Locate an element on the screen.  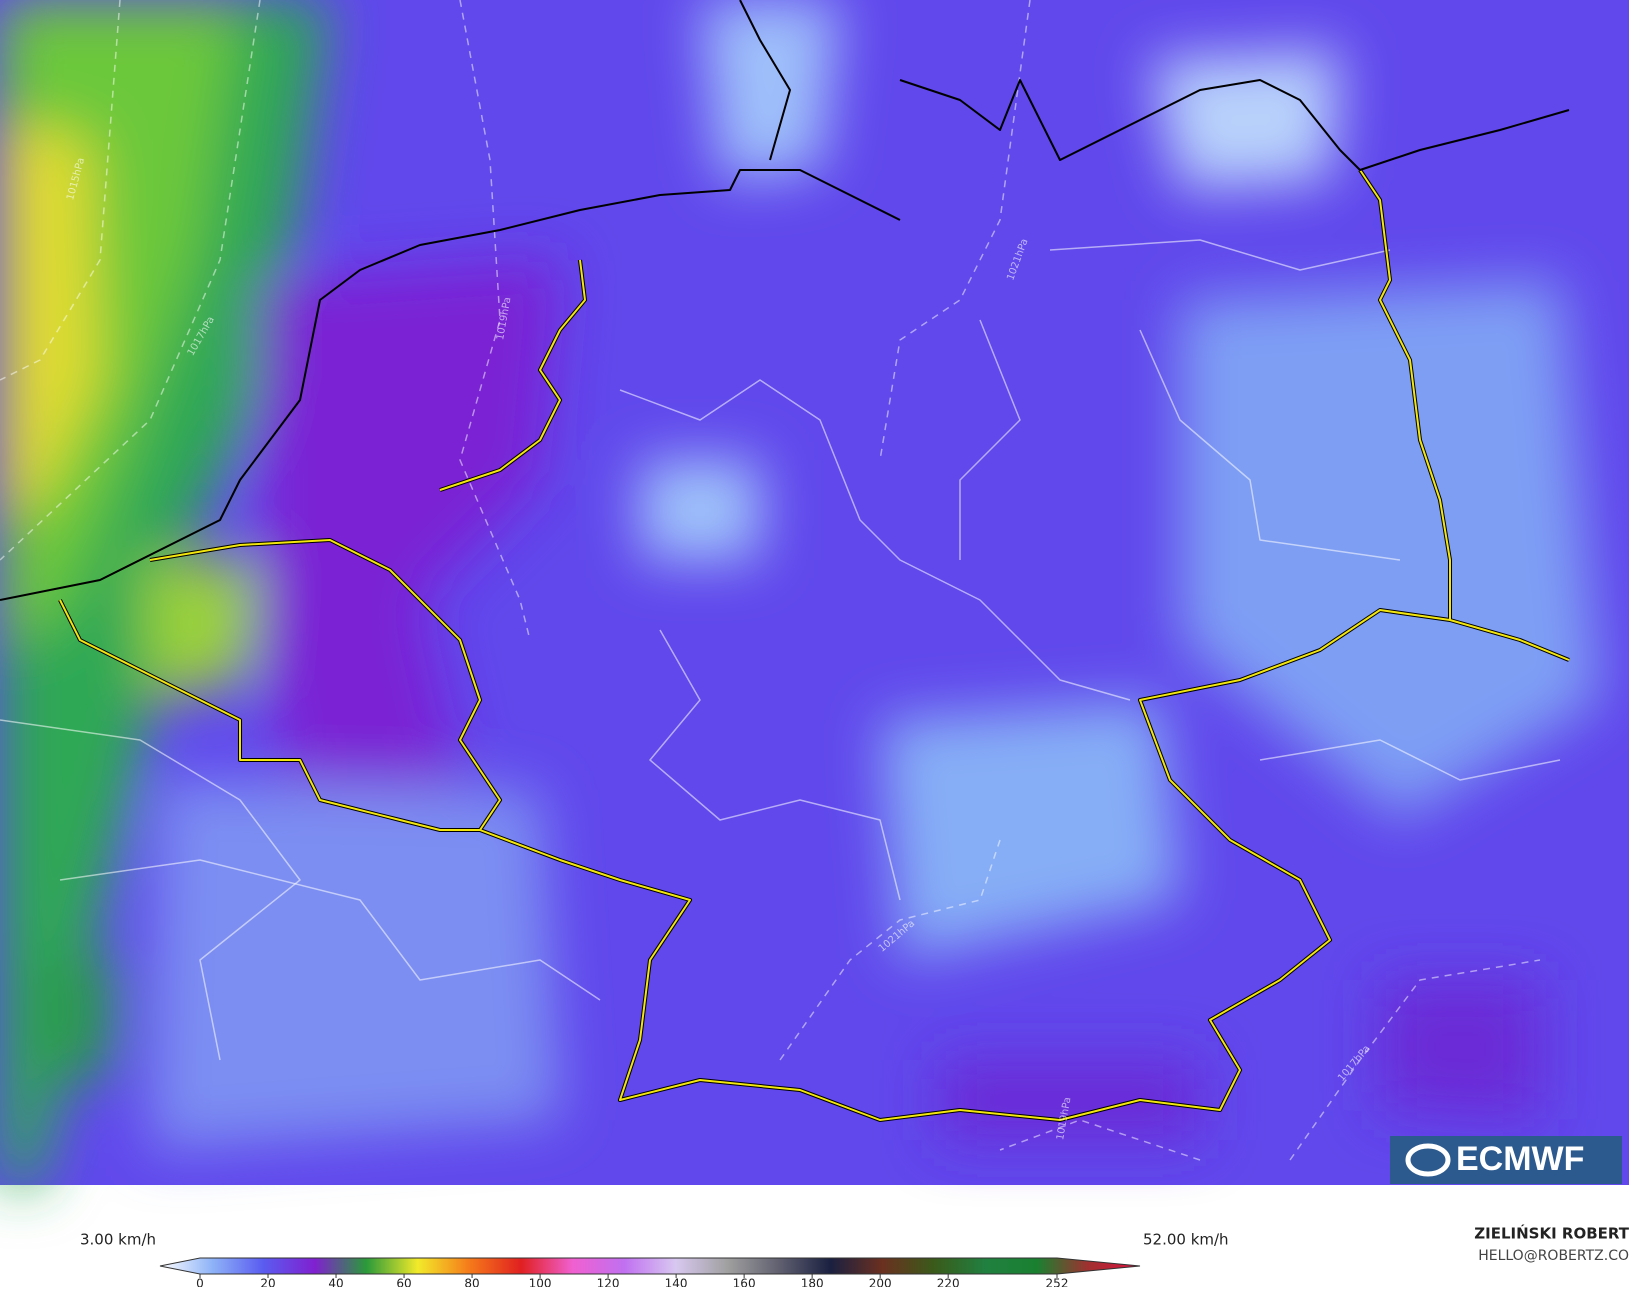
colorbar-tick-label: 160 is located at coordinates (744, 1282).